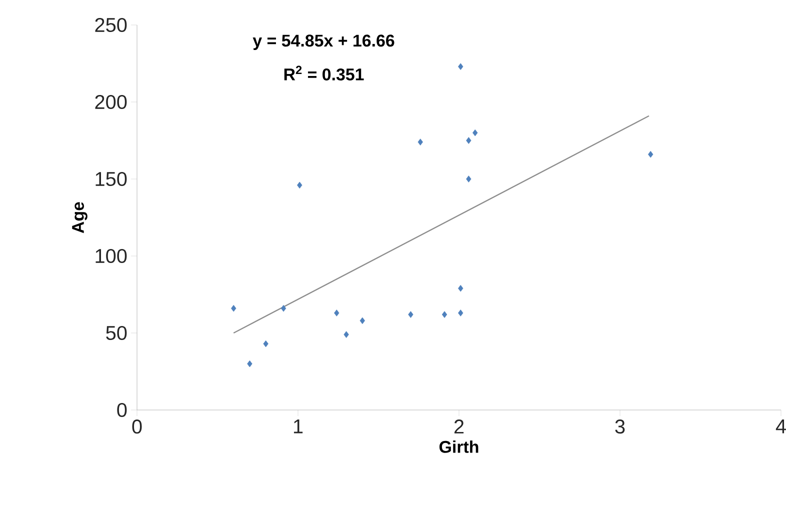  Describe the element at coordinates (781, 427) in the screenshot. I see `x-tick-label: 4` at that location.